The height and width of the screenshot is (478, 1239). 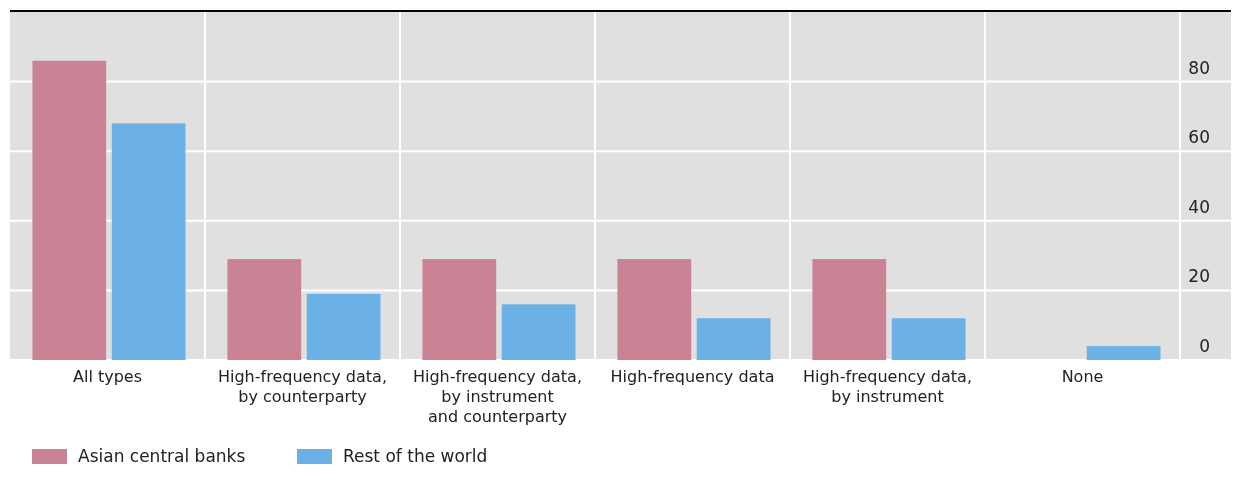 I want to click on x-tick-label: High-frequency data, by counterparty, so click(x=302, y=386).